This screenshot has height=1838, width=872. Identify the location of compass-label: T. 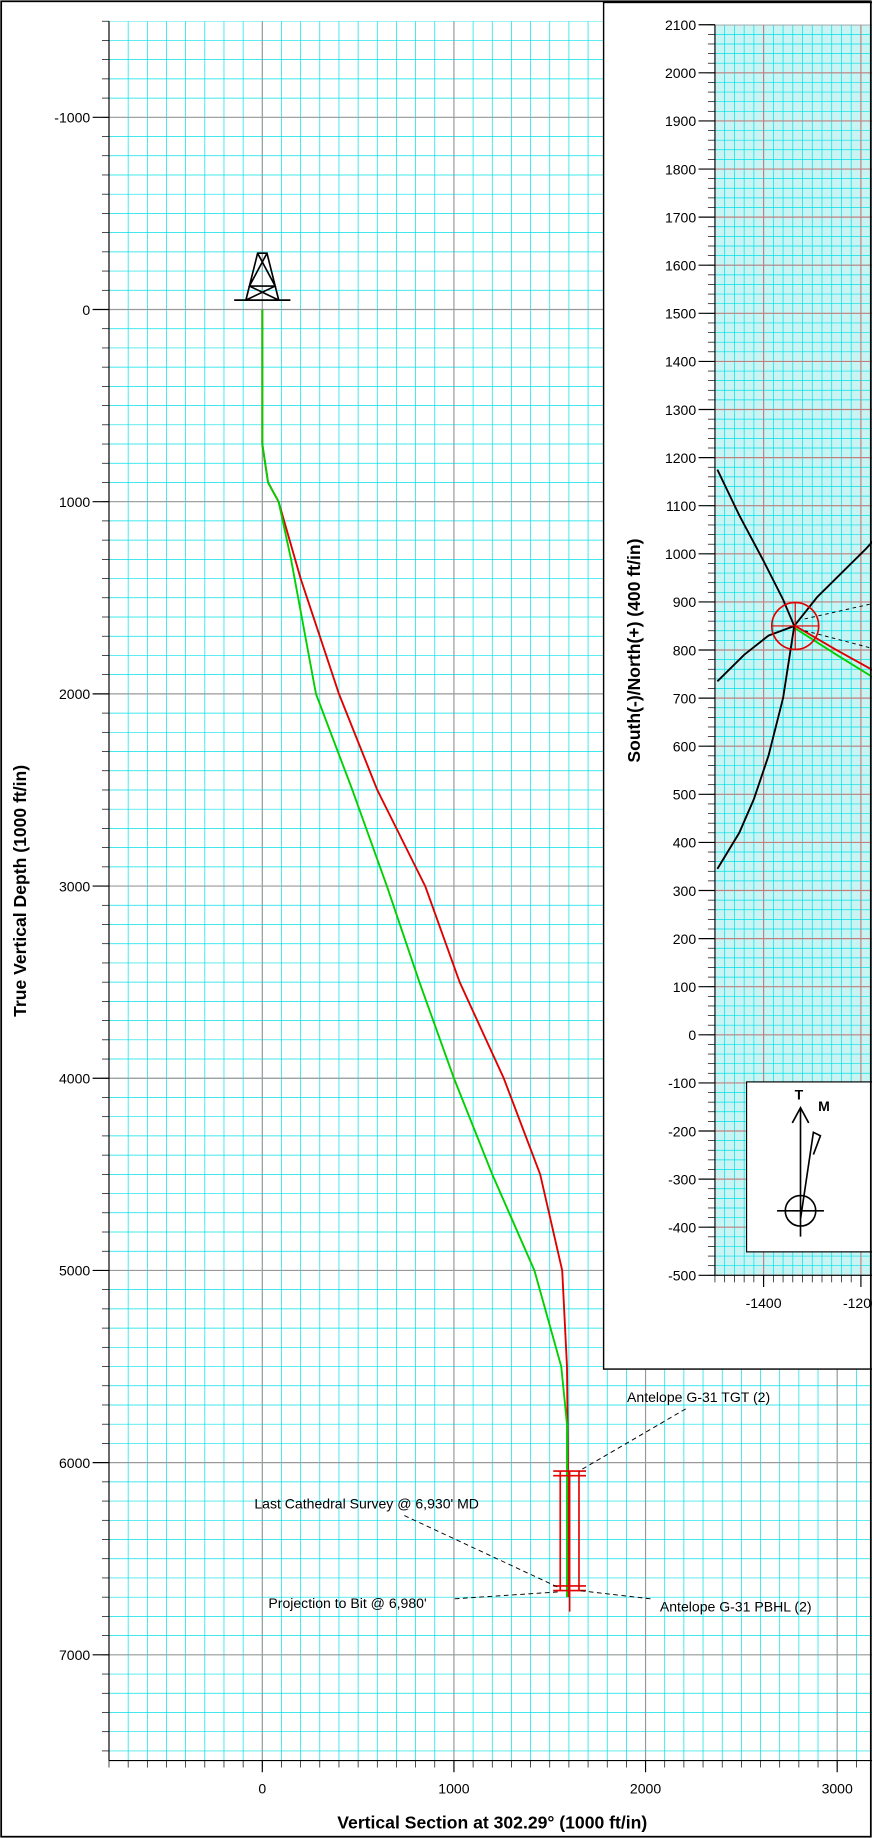
(799, 1094).